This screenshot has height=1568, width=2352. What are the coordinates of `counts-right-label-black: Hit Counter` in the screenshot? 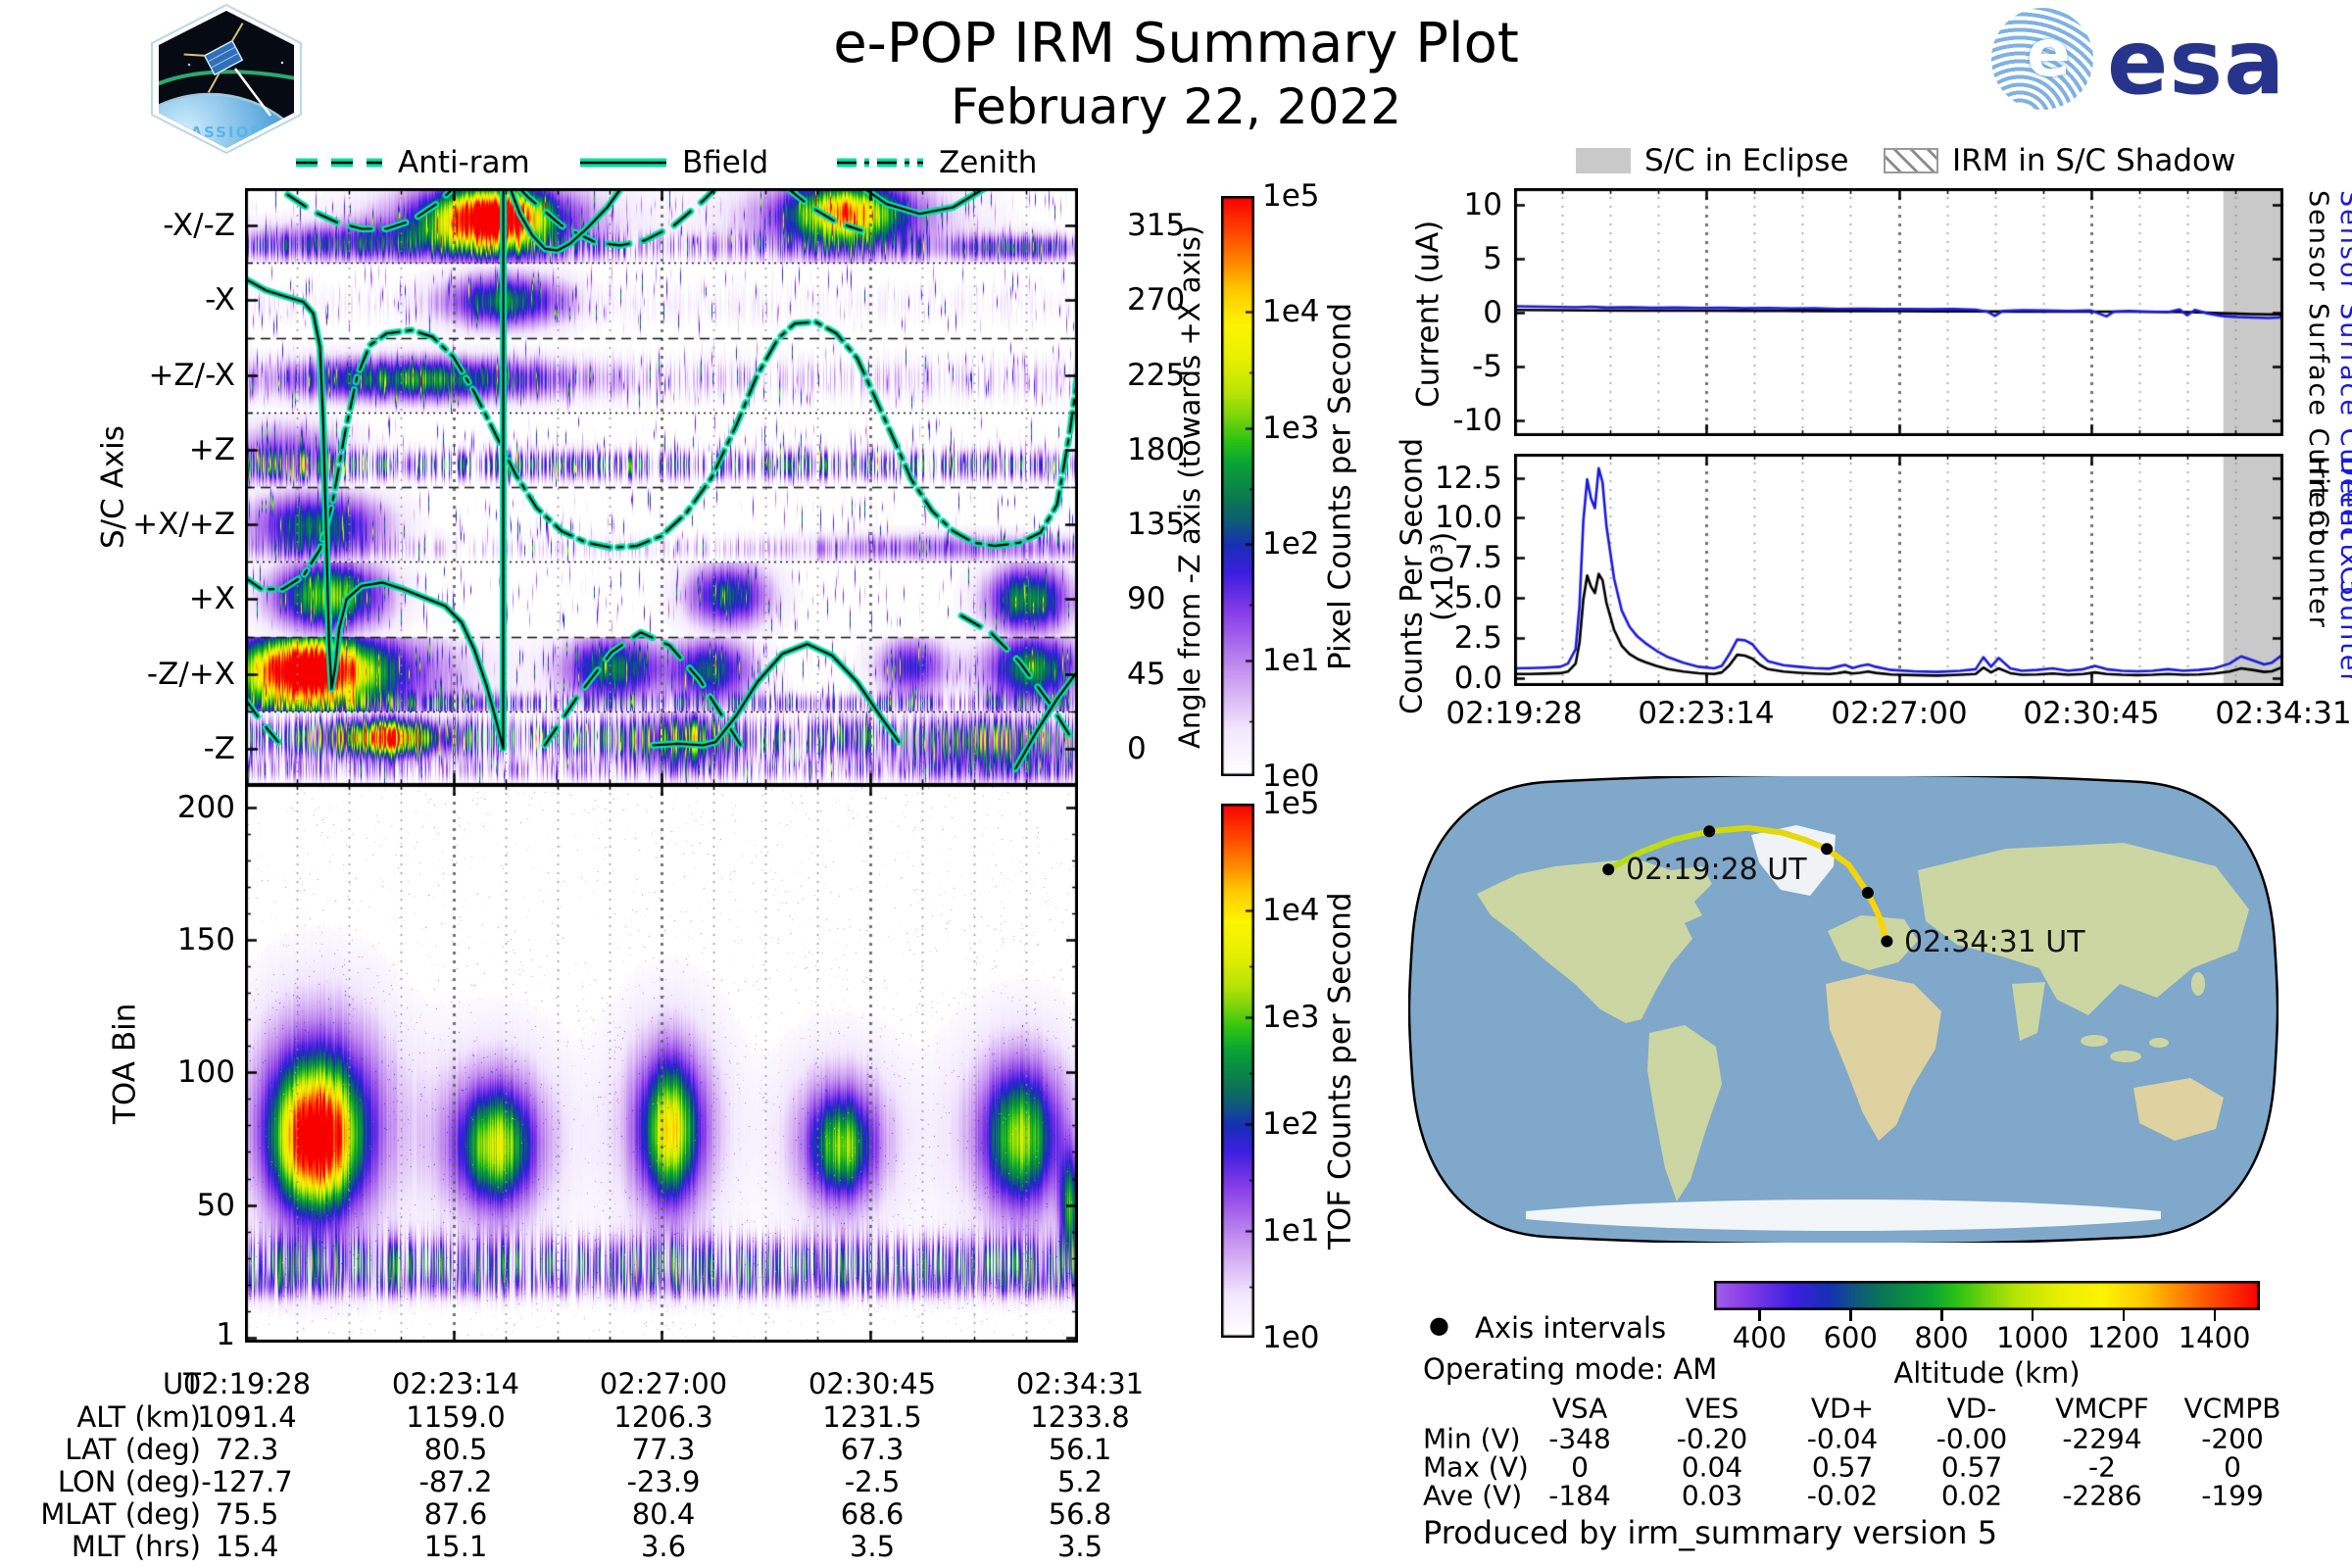 It's located at (2318, 542).